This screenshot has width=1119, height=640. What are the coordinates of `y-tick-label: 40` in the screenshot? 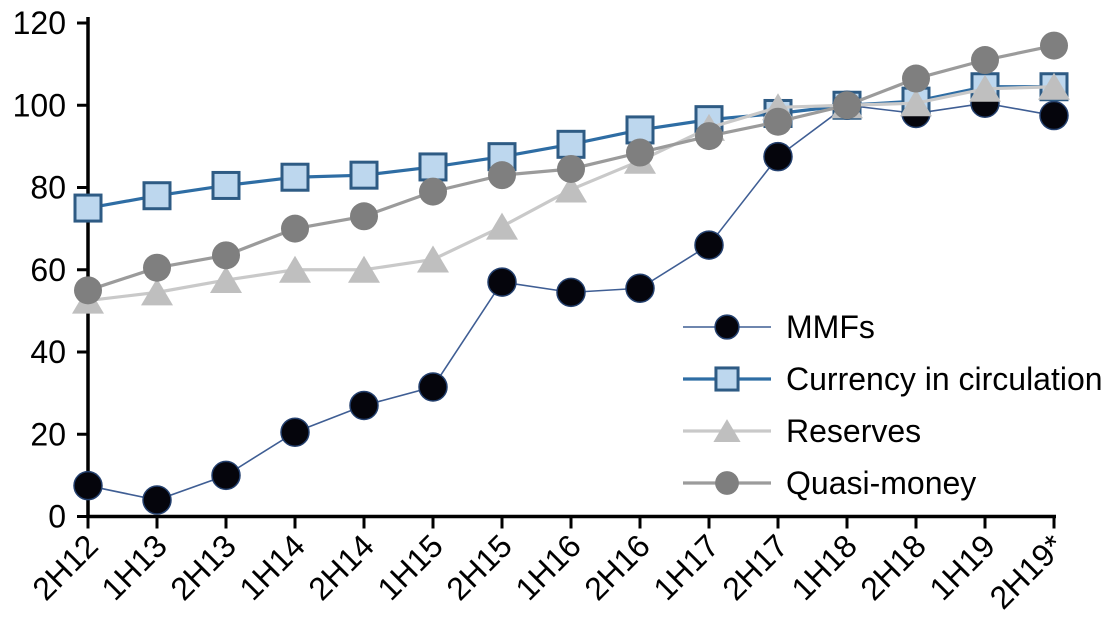 It's located at (48, 352).